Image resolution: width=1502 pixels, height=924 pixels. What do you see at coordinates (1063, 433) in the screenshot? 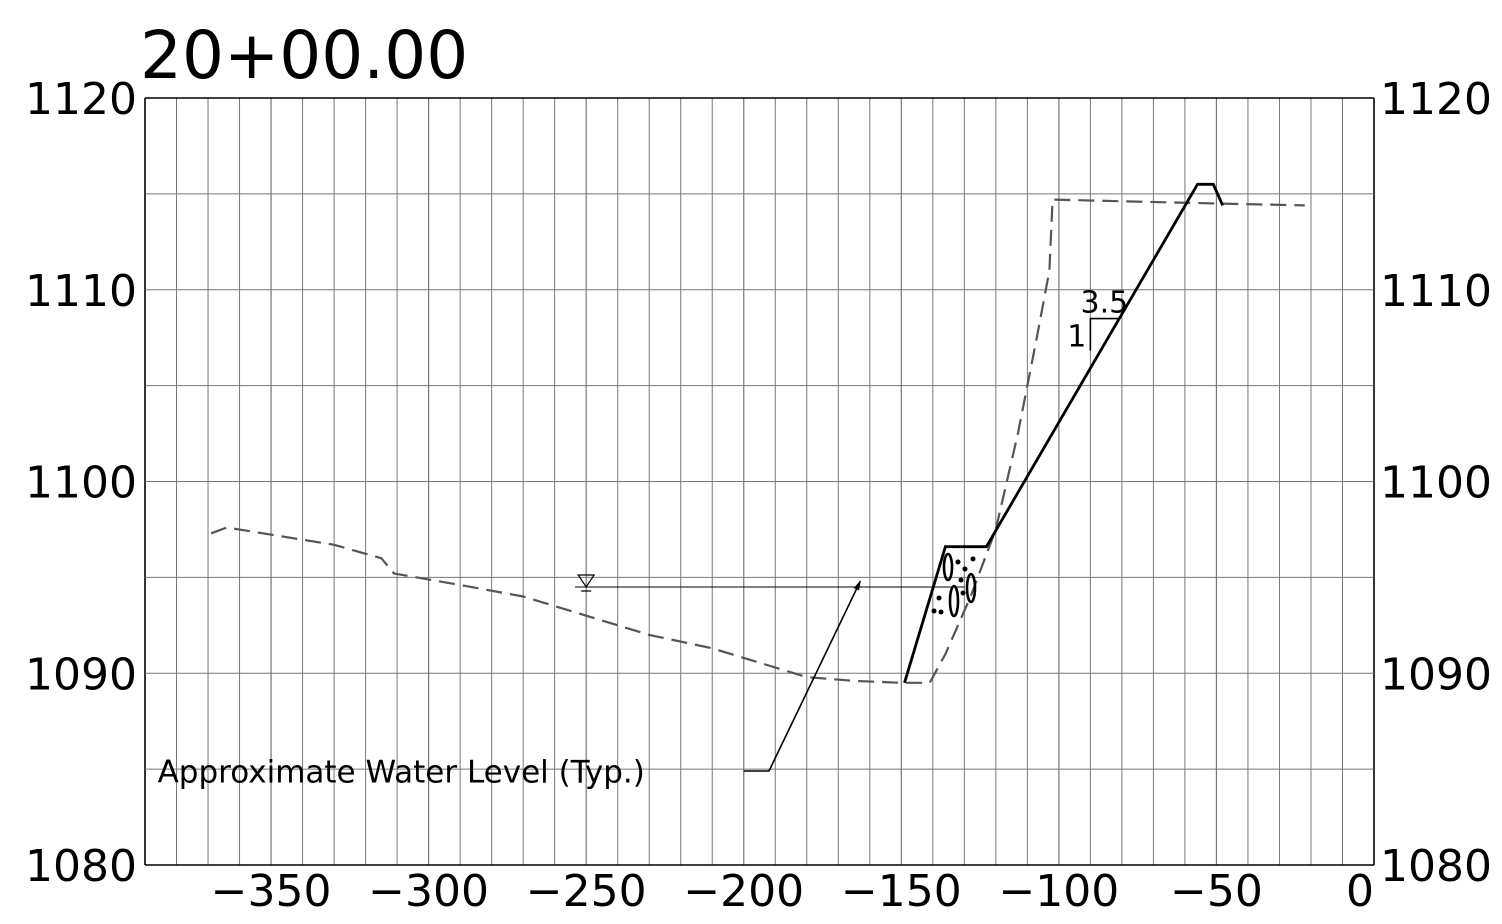
I see `proposed-section-line` at bounding box center [1063, 433].